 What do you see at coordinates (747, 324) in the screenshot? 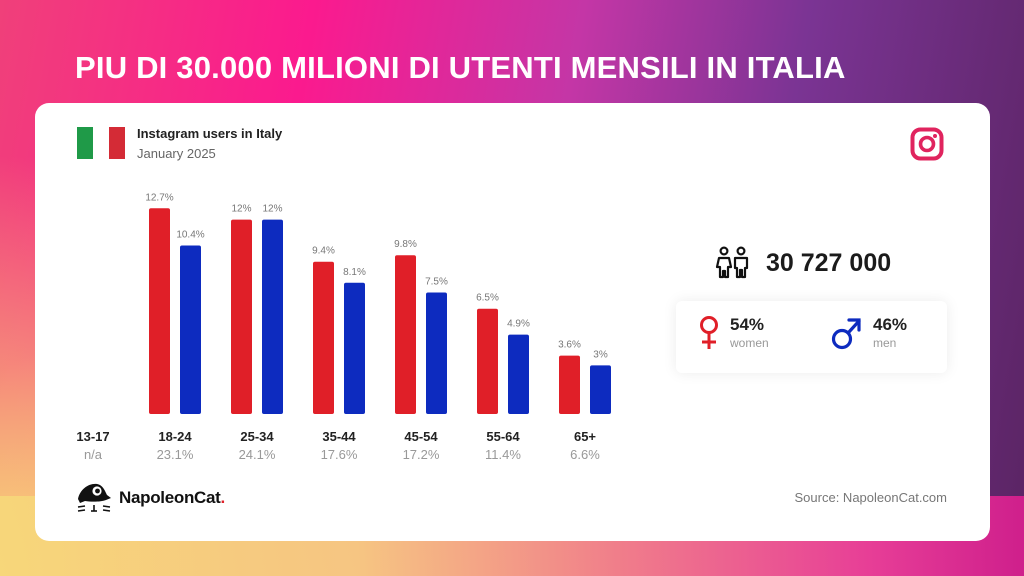
I see `women-percent: 54%` at bounding box center [747, 324].